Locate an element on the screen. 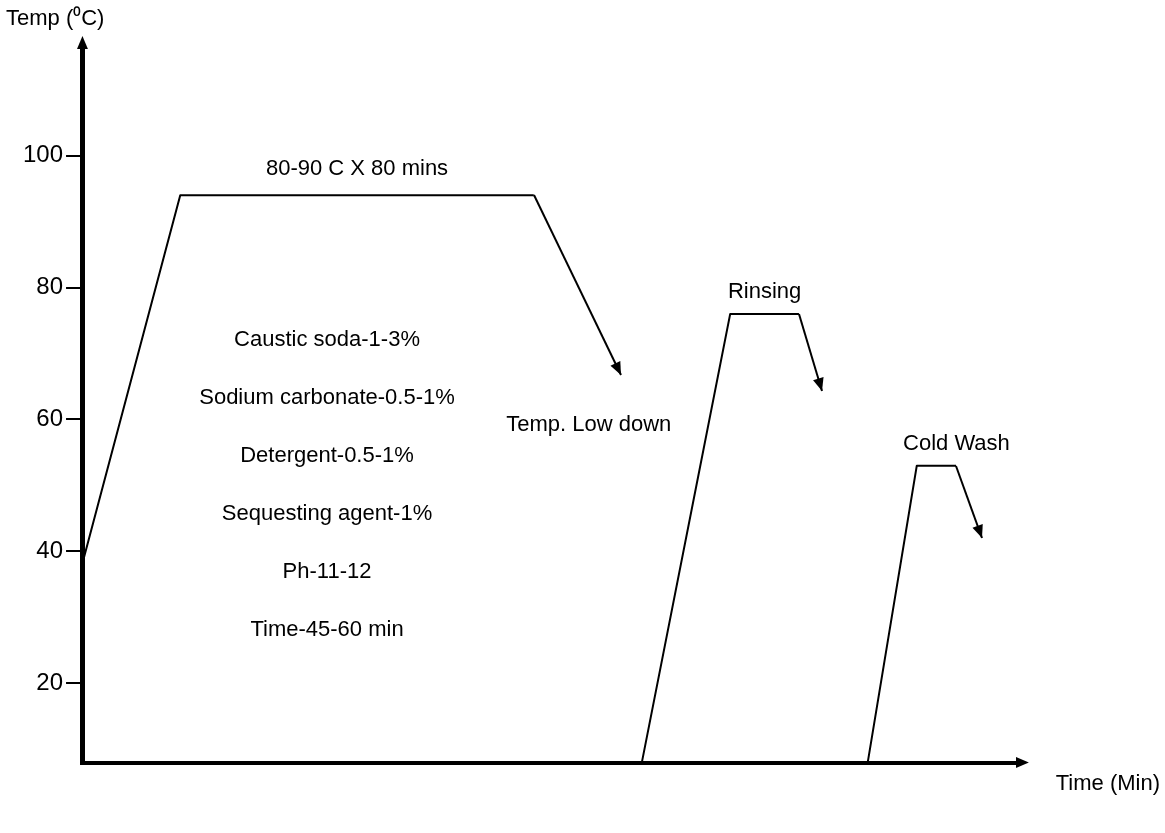 This screenshot has width=1165, height=833. annotation: Cold Wash is located at coordinates (956, 442).